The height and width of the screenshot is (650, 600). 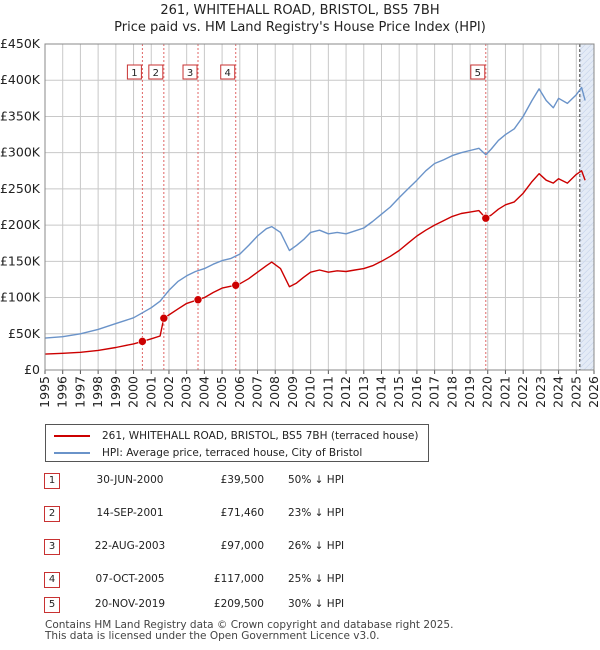 I want to click on transaction-date: 30-JUN-2000, so click(x=130, y=480).